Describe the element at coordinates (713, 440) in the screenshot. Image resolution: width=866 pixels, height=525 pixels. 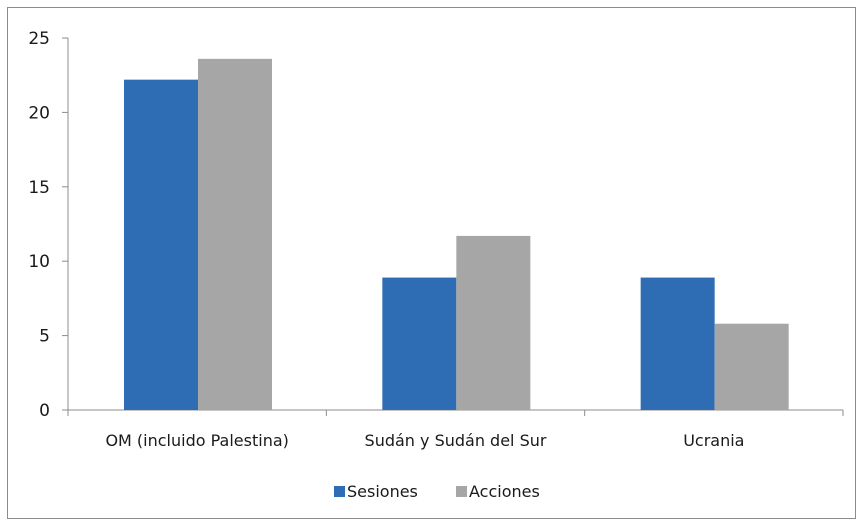
I see `category-label: Ucrania` at that location.